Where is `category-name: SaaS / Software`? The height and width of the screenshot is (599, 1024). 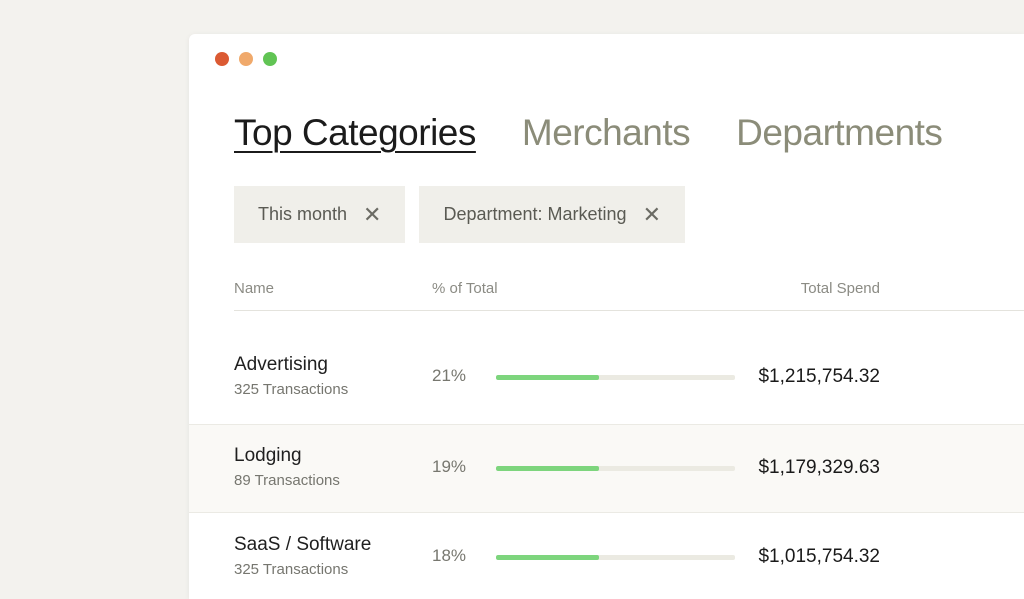
category-name: SaaS / Software is located at coordinates (303, 544).